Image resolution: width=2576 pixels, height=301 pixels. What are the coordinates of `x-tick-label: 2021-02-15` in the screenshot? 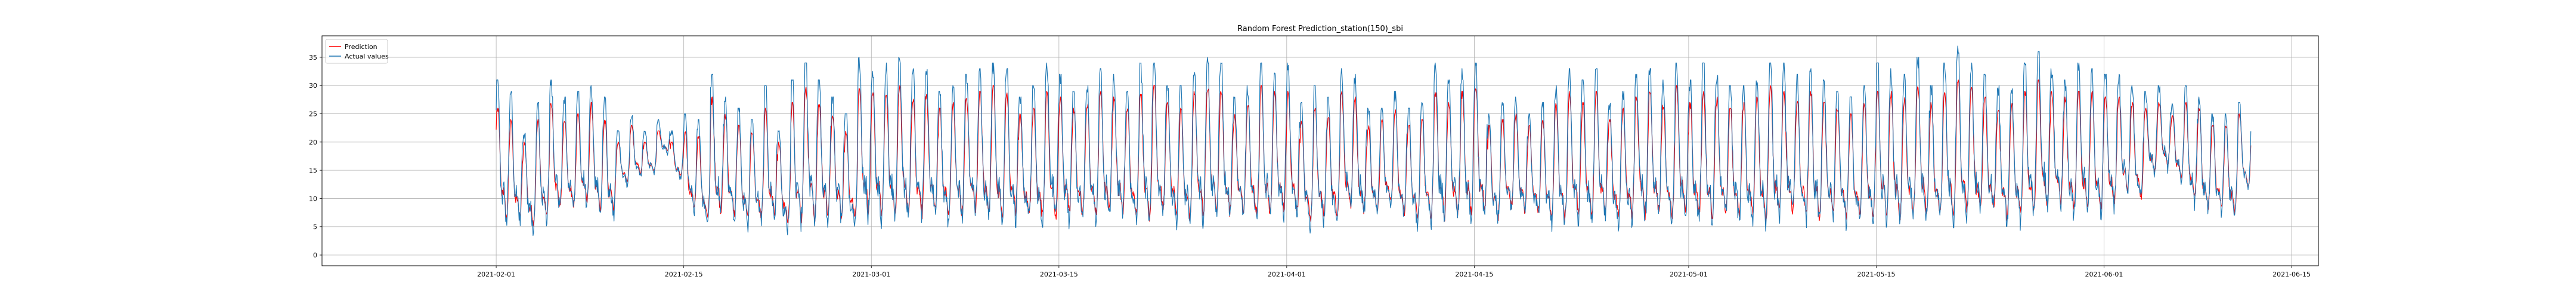 It's located at (684, 274).